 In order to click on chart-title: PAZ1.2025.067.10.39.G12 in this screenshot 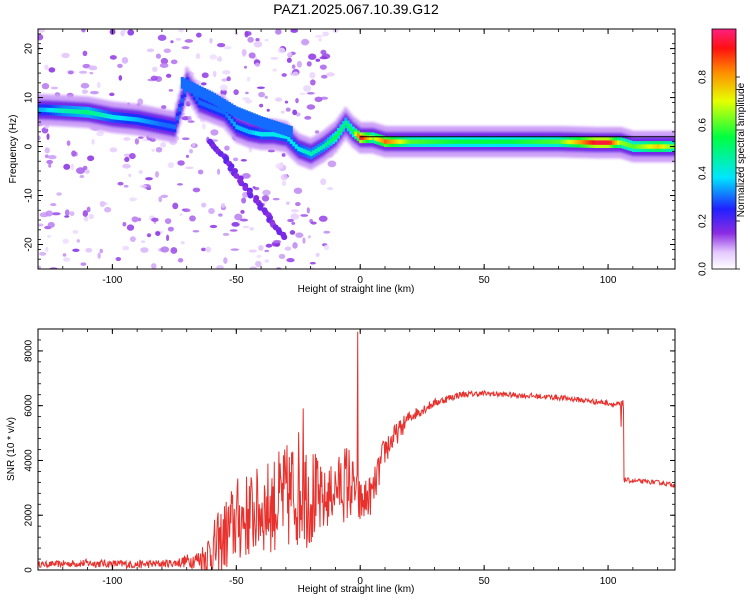, I will do `click(356, 9)`.